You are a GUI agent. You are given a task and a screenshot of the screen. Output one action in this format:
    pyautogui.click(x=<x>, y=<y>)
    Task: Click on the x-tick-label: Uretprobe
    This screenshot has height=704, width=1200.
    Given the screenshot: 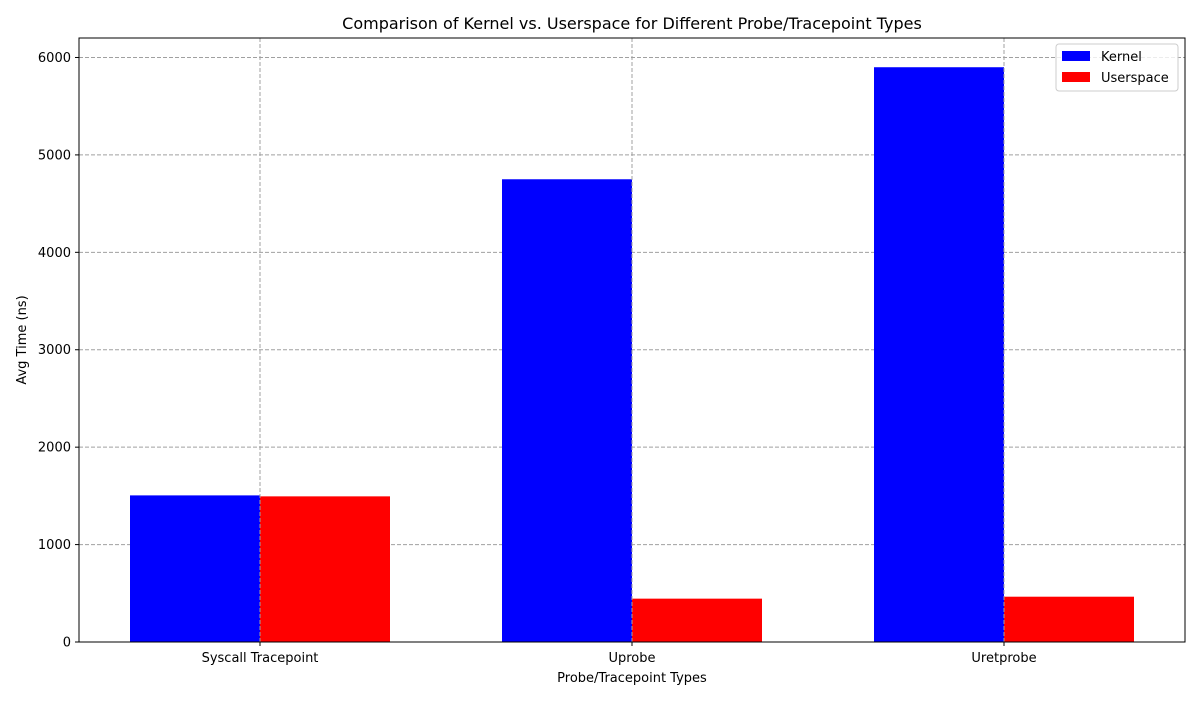 What is the action you would take?
    pyautogui.click(x=1003, y=658)
    